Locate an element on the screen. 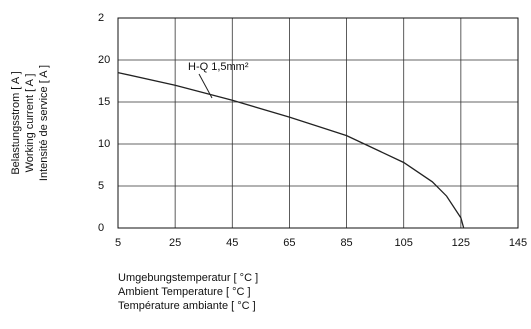 Image resolution: width=531 pixels, height=329 pixels. y-tick-label: 10 is located at coordinates (104, 144).